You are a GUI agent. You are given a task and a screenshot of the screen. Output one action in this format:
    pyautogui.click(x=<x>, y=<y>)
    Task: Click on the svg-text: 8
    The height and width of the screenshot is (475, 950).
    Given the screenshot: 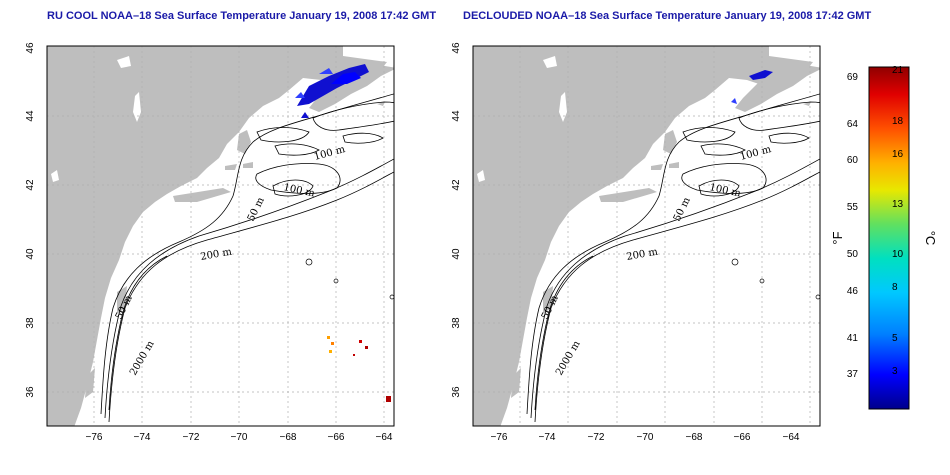 What is the action you would take?
    pyautogui.click(x=895, y=287)
    